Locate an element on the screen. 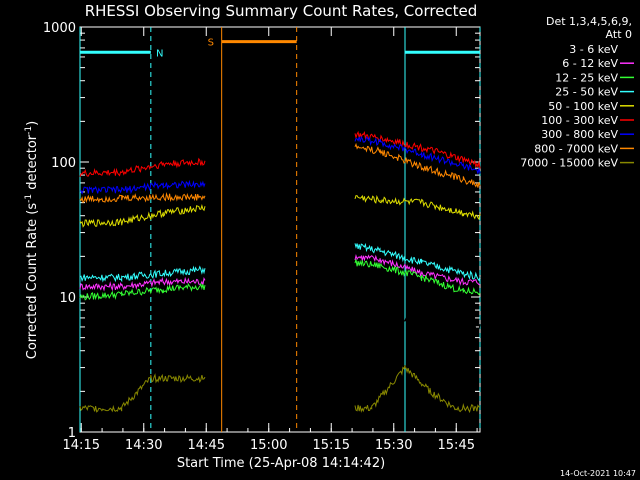 This screenshot has width=640, height=480. y-tick-label: 100 is located at coordinates (63, 163).